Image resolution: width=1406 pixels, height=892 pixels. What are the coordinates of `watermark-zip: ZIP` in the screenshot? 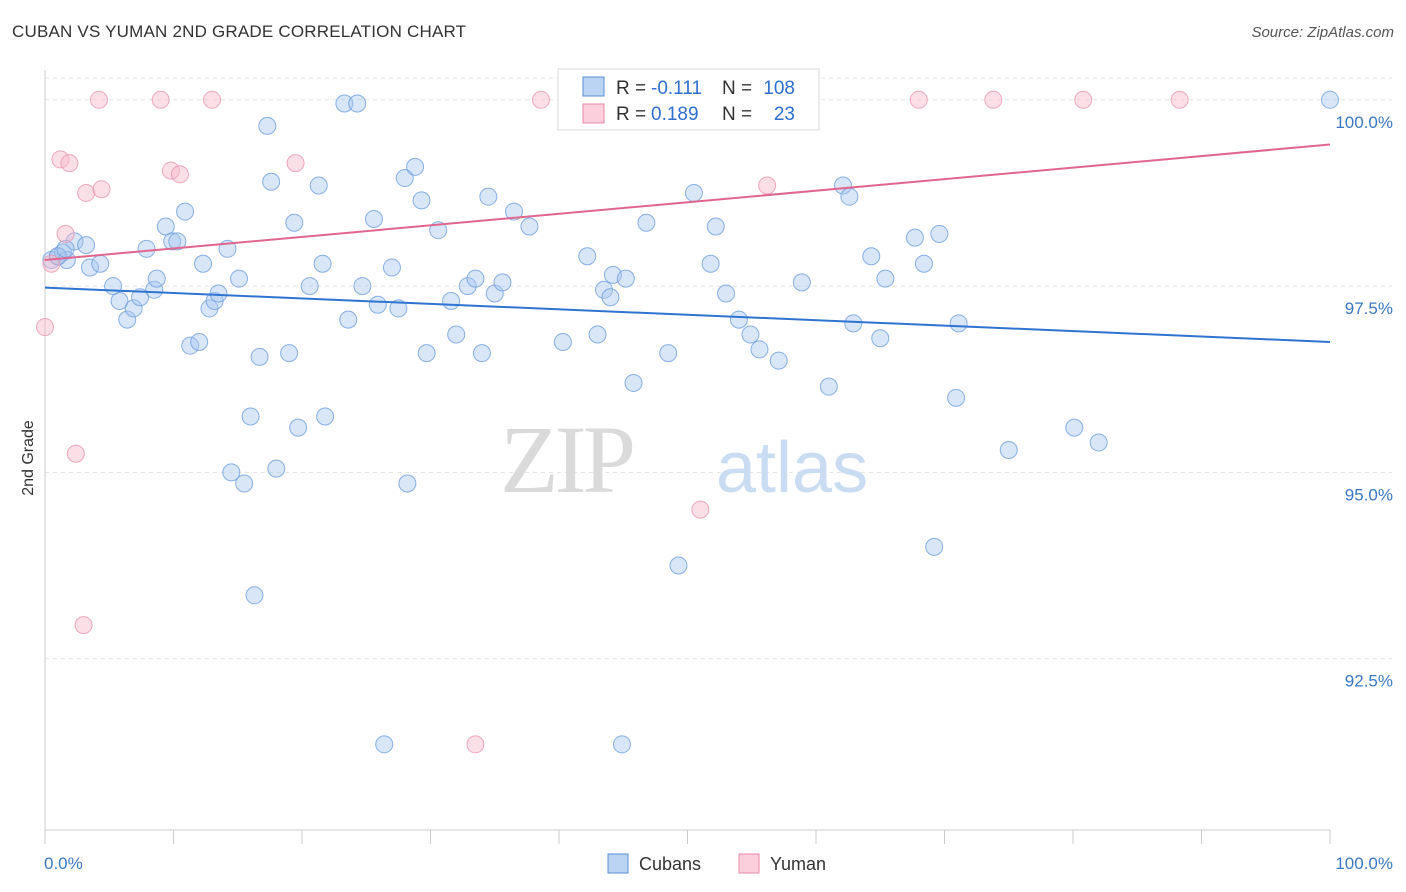 It's located at (566, 459).